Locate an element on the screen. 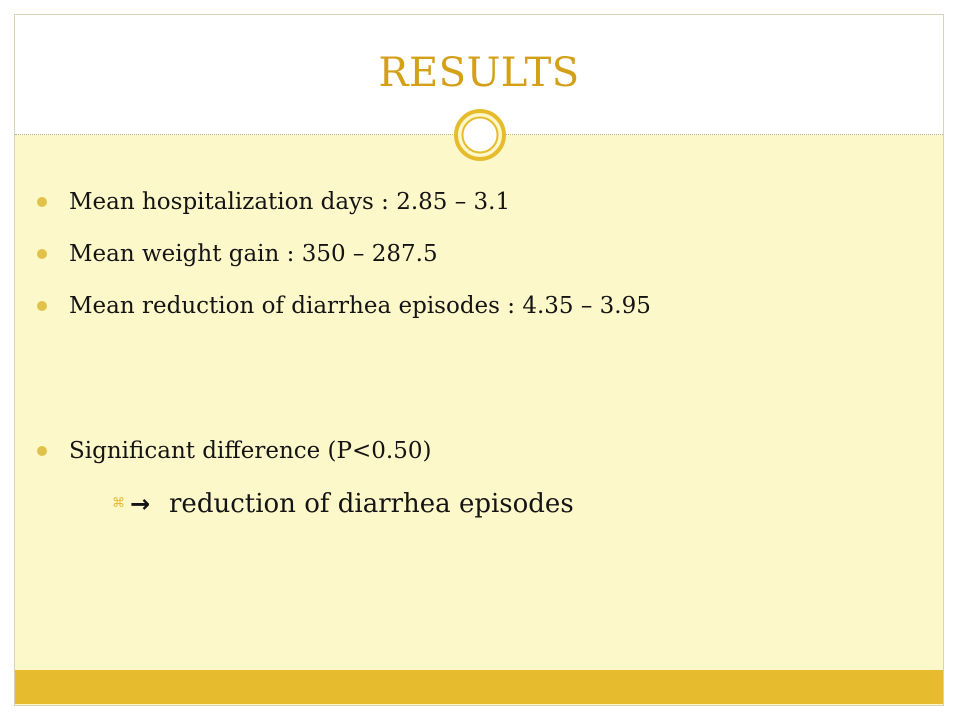 The width and height of the screenshot is (960, 720). footer-accent-bar is located at coordinates (479, 687).